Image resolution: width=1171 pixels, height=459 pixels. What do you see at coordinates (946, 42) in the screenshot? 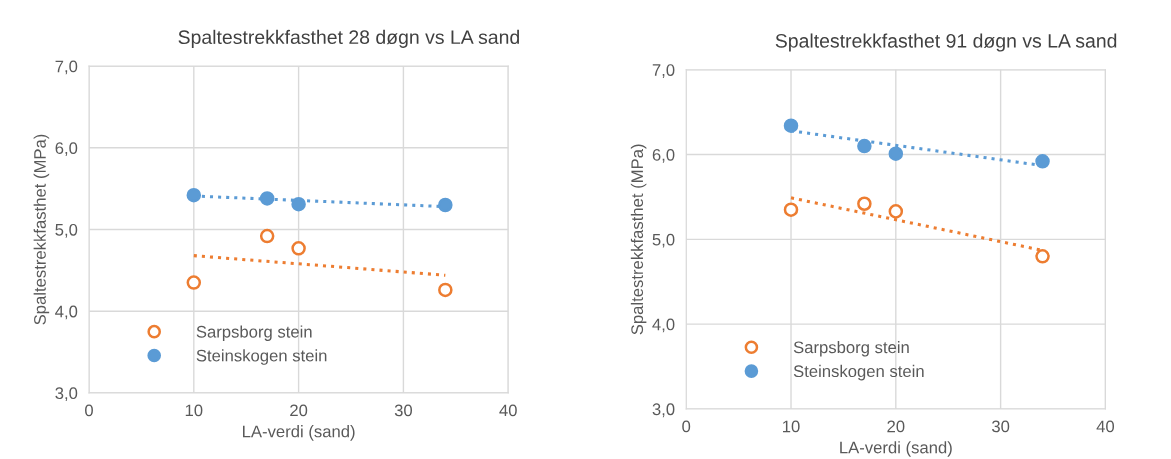
I see `chart-title: Spaltestrekkfasthet 91 døgn vs LA sand` at bounding box center [946, 42].